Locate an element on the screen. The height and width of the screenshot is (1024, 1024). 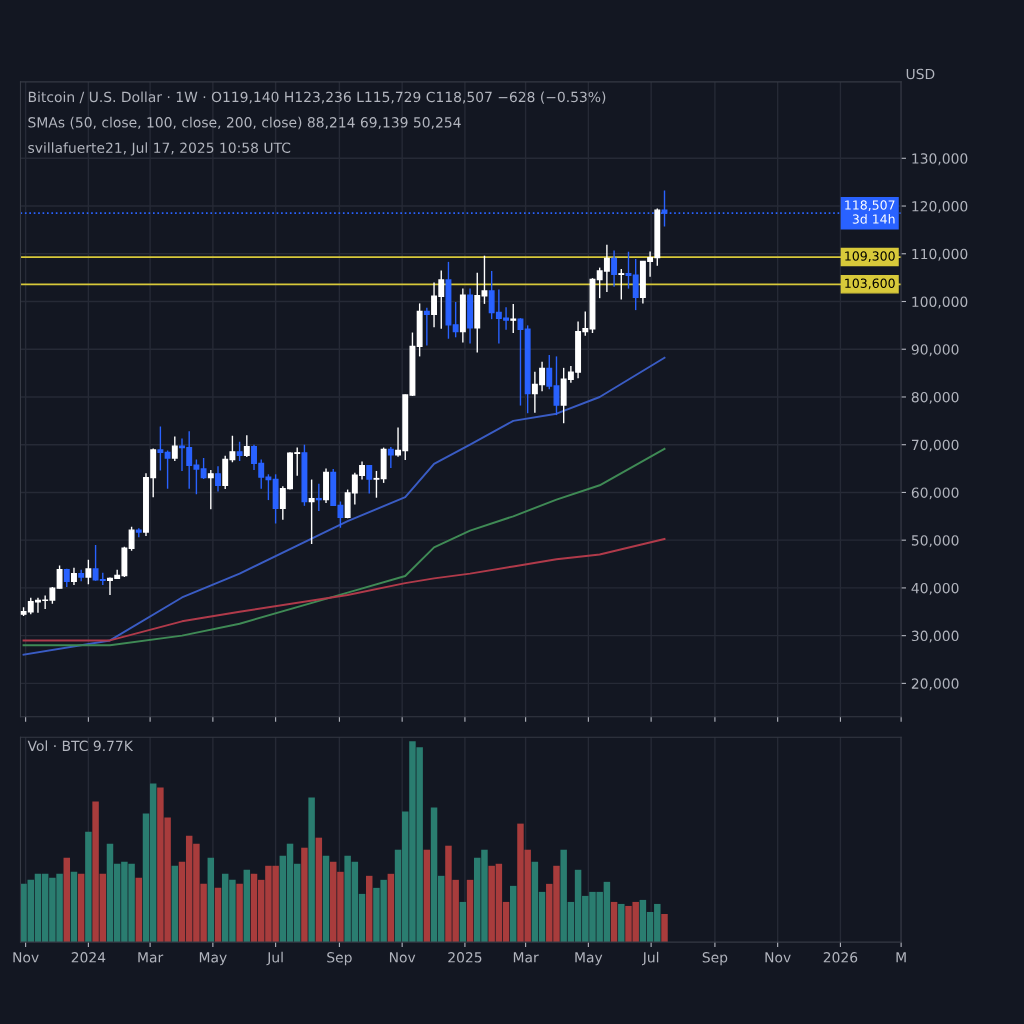
y-tick-label: 130,000 is located at coordinates (940, 159).